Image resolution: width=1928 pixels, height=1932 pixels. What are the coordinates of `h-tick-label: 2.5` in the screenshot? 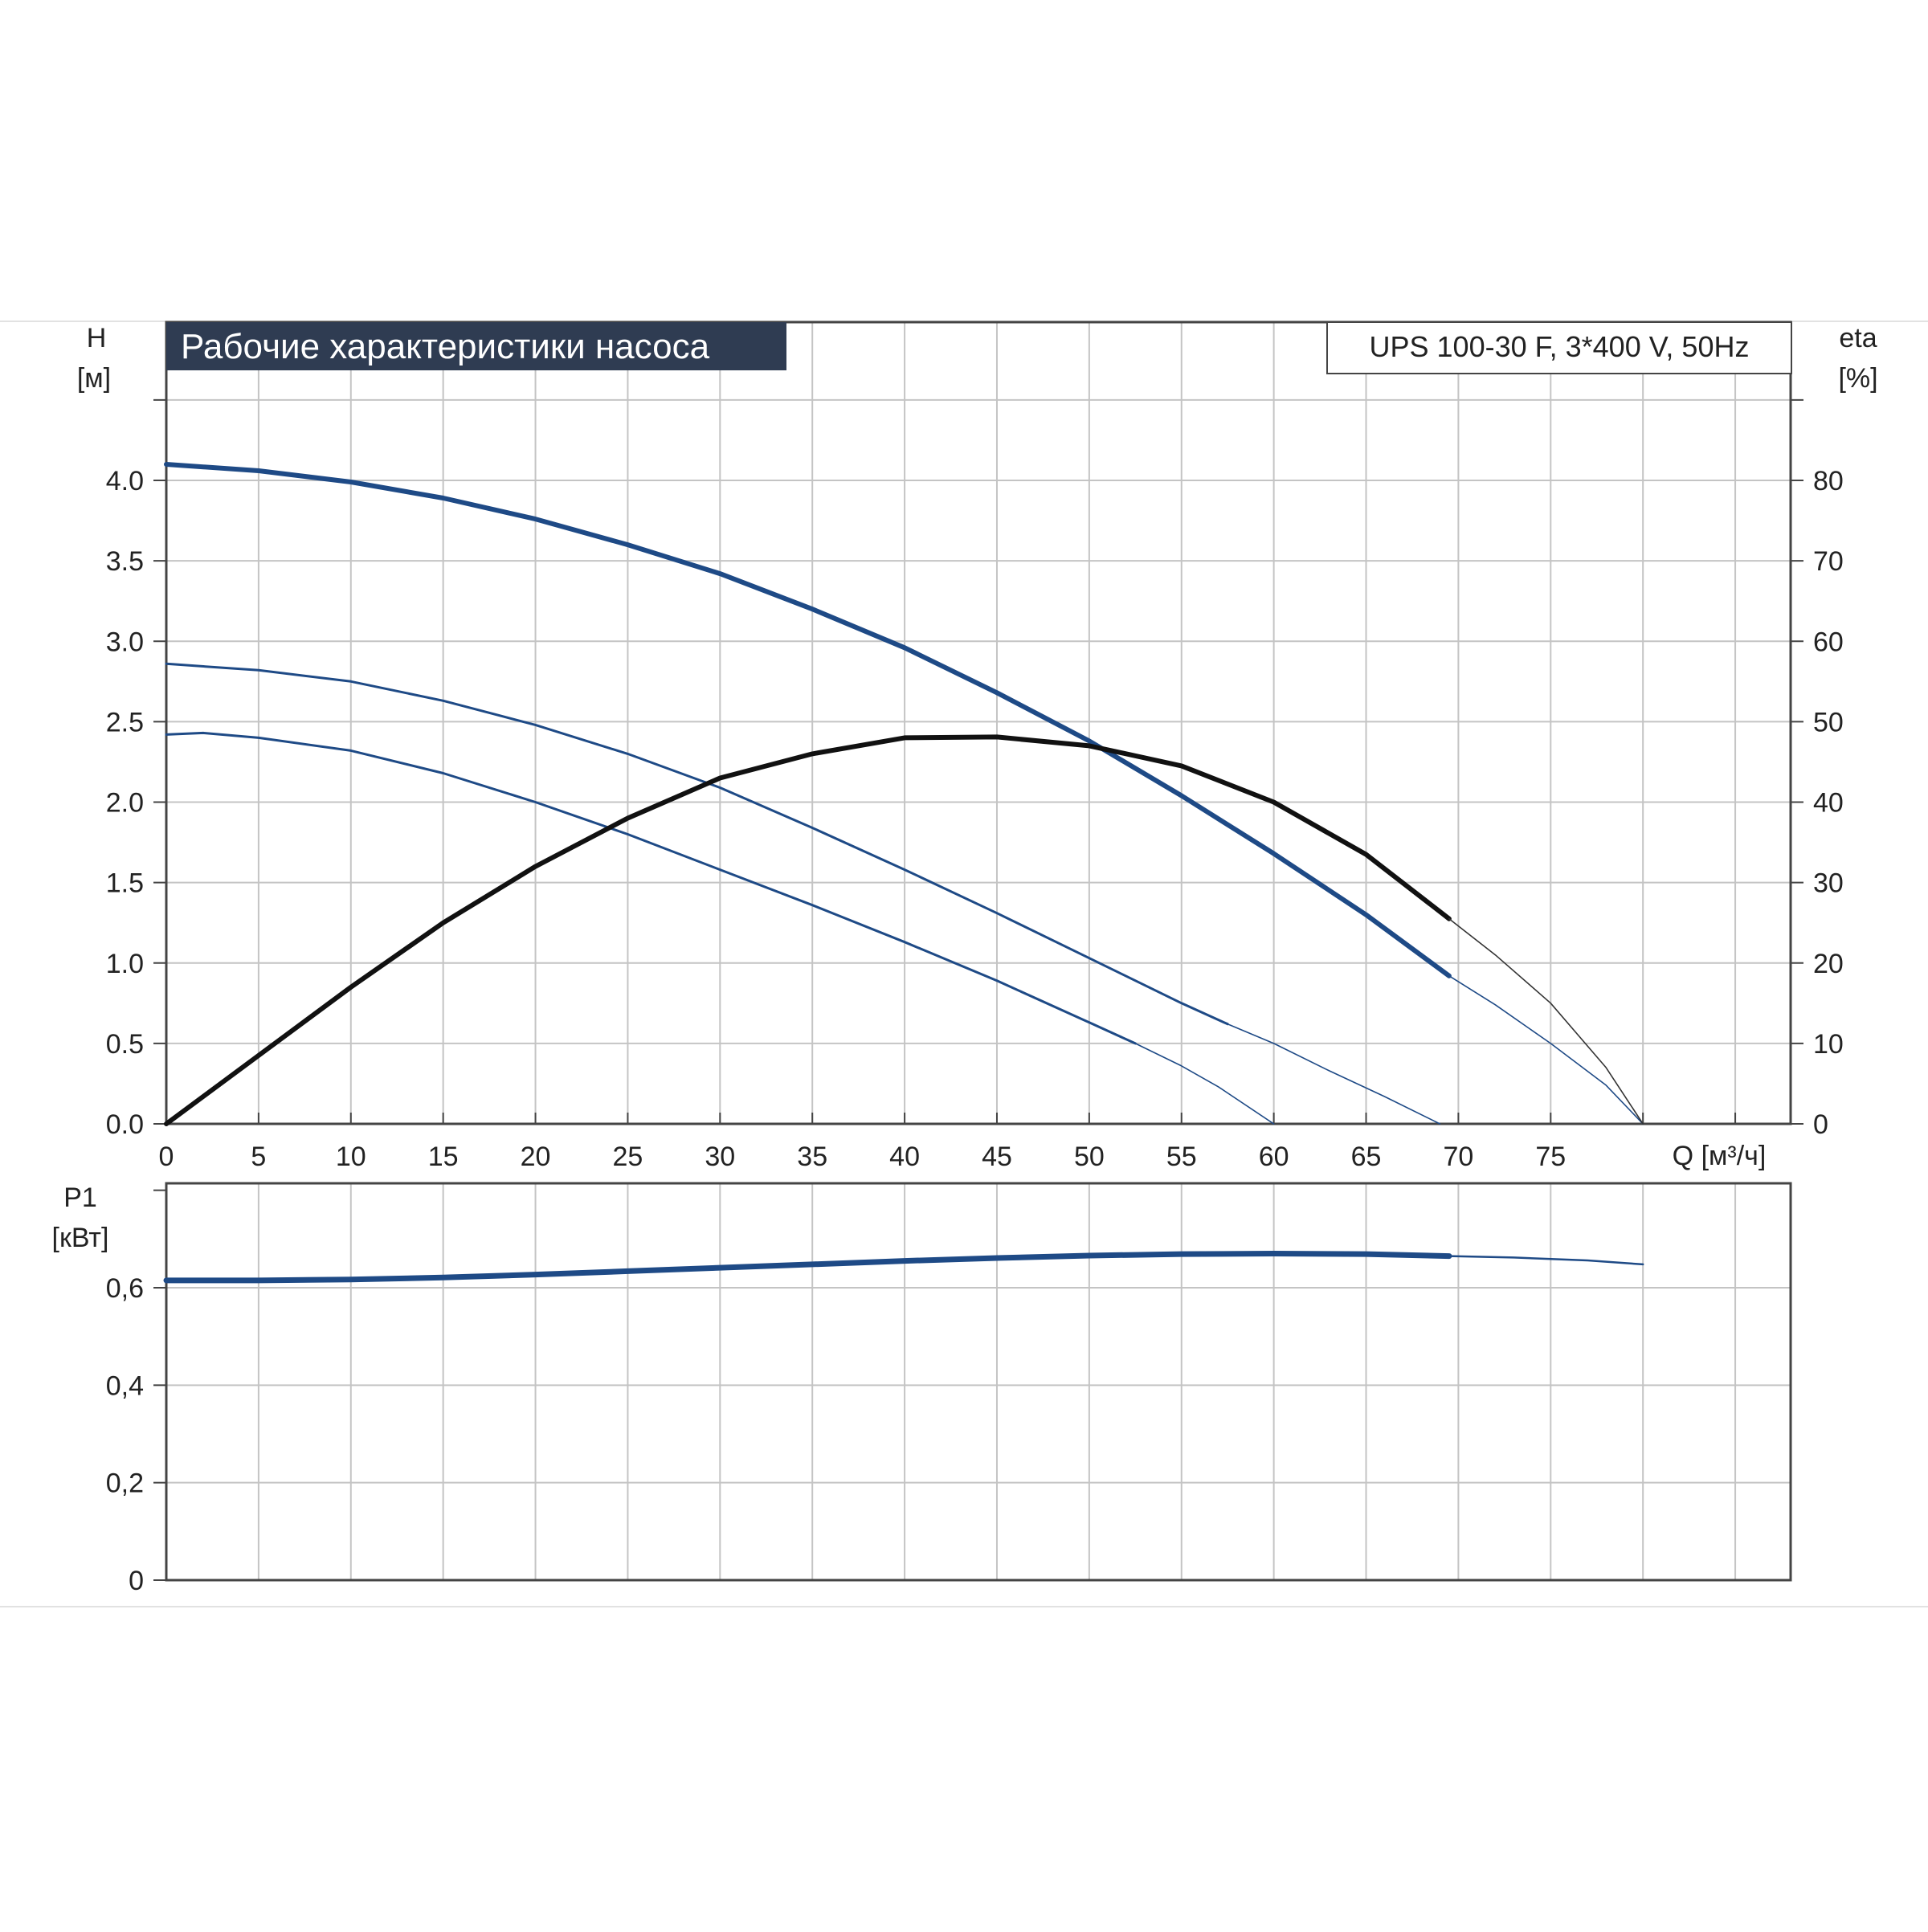 It's located at (125, 722).